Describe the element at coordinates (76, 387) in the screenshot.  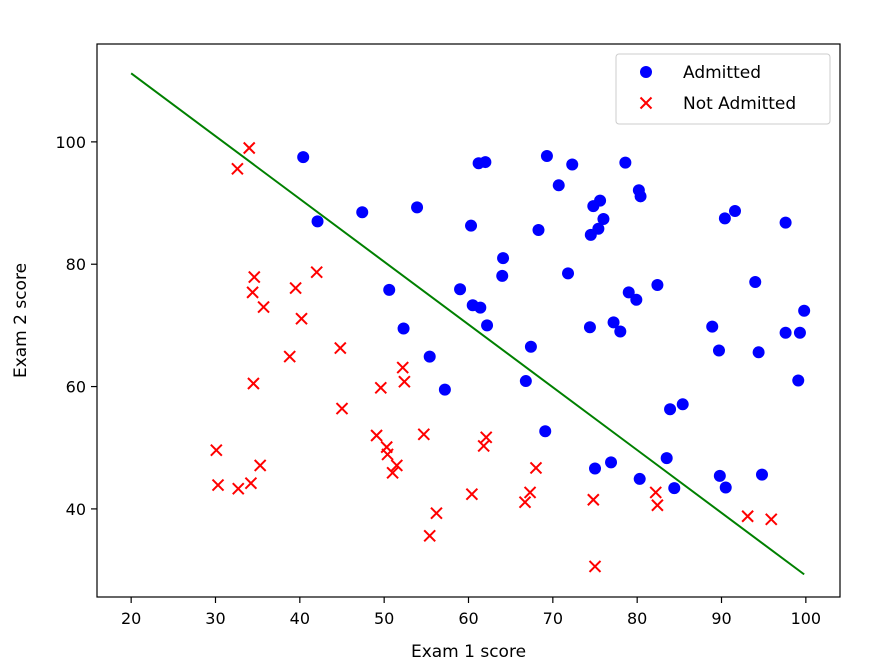
I see `y-tick-label: 60` at that location.